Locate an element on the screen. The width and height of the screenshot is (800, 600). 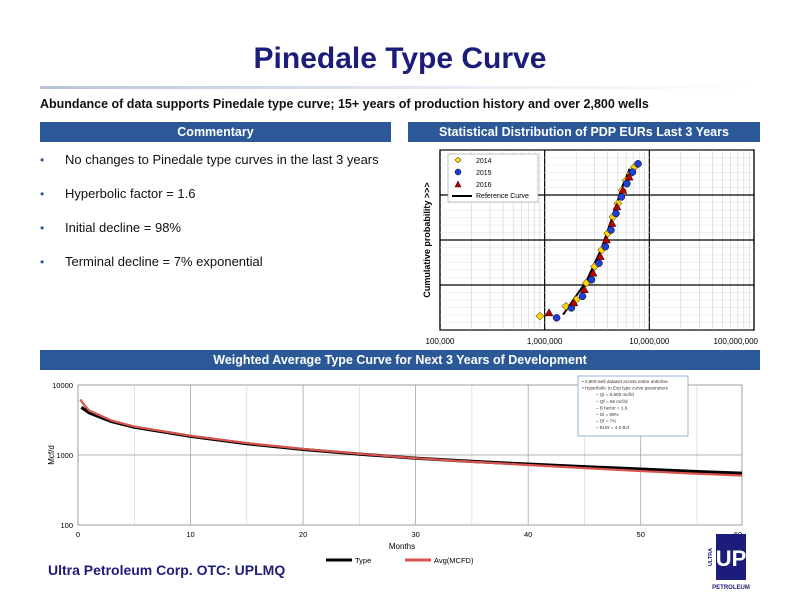
type-y-tick-label: 1000 is located at coordinates (64, 455).